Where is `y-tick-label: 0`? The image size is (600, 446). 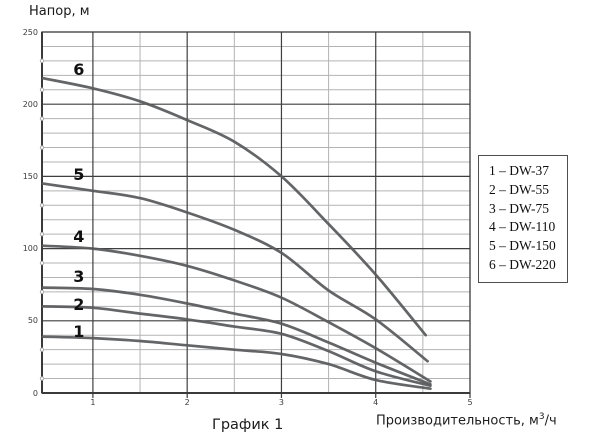
y-tick-label: 0 is located at coordinates (35, 393).